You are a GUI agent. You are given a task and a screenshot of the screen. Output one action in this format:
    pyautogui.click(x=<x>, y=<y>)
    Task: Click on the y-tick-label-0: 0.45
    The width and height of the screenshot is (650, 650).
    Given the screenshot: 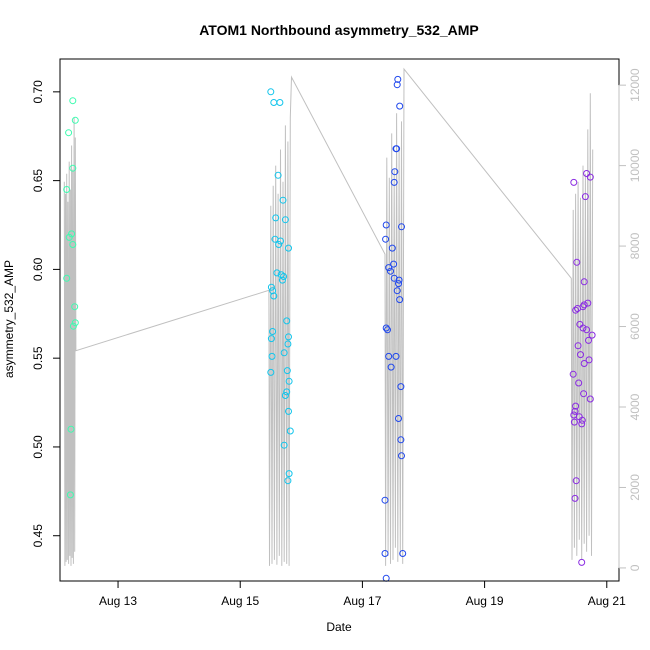 What is the action you would take?
    pyautogui.click(x=38, y=536)
    